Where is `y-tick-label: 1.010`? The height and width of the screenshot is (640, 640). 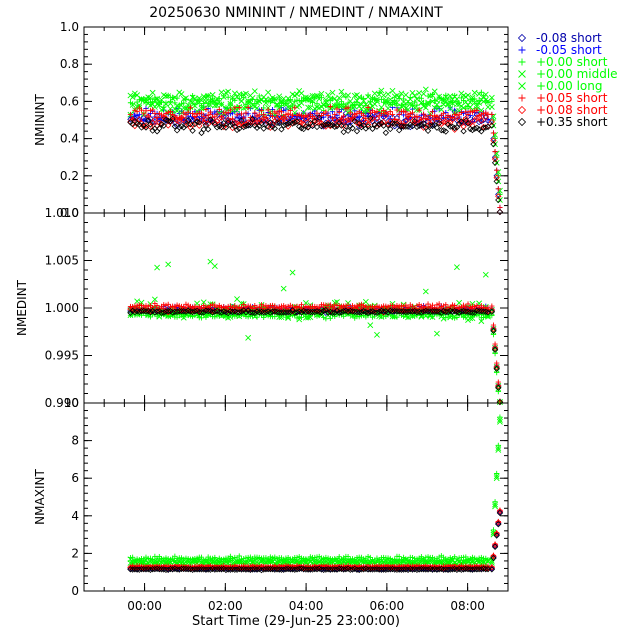 y-tick-label: 1.010 is located at coordinates (62, 213).